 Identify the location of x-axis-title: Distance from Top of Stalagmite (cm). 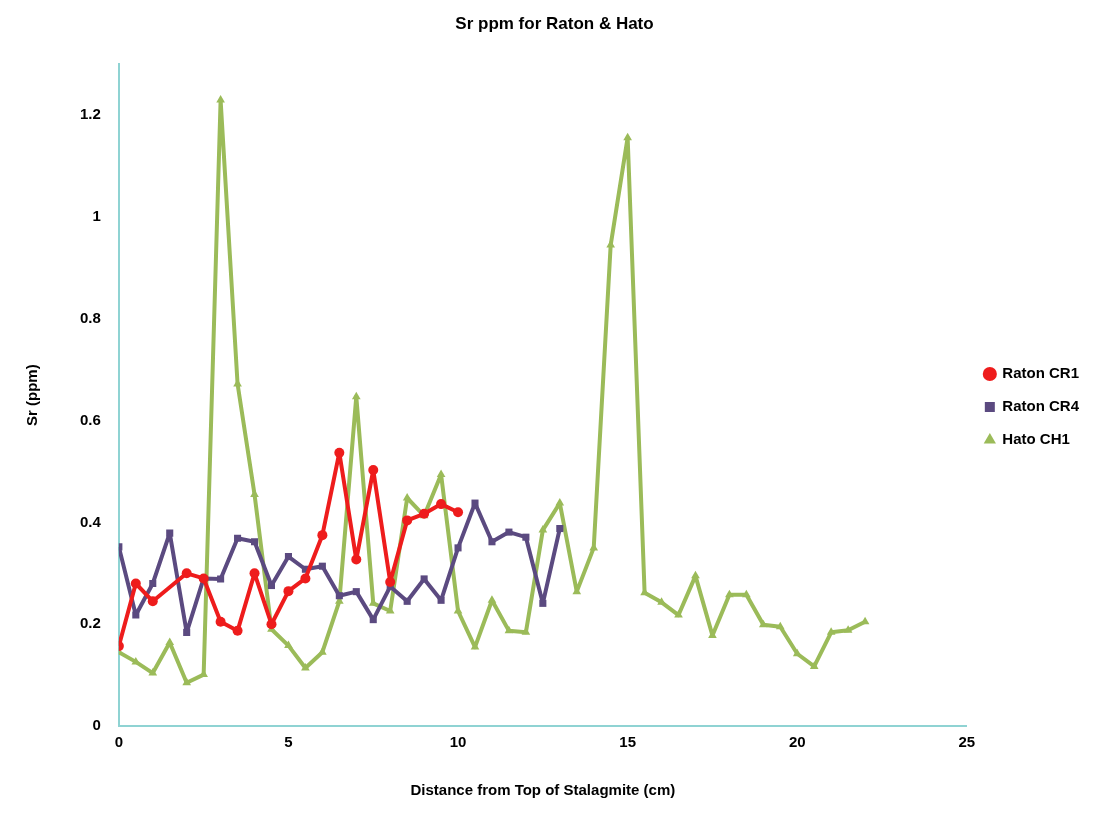
(543, 790).